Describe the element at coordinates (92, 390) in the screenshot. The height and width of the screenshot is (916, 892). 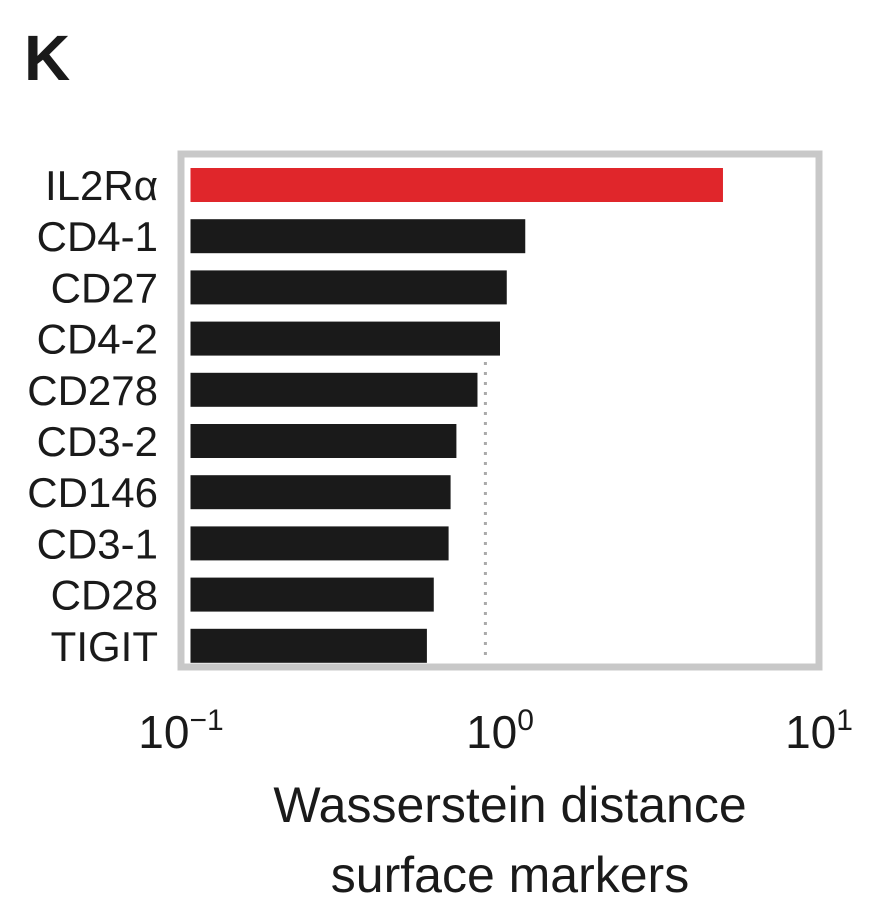
I see `category-label: CD278` at that location.